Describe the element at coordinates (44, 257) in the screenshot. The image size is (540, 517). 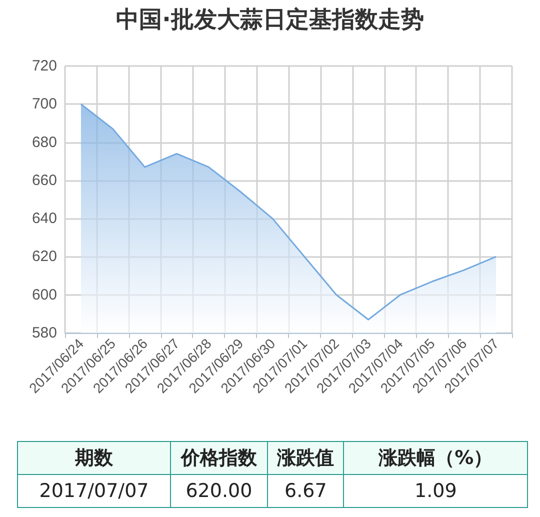
I see `y-tick-label: 620` at that location.